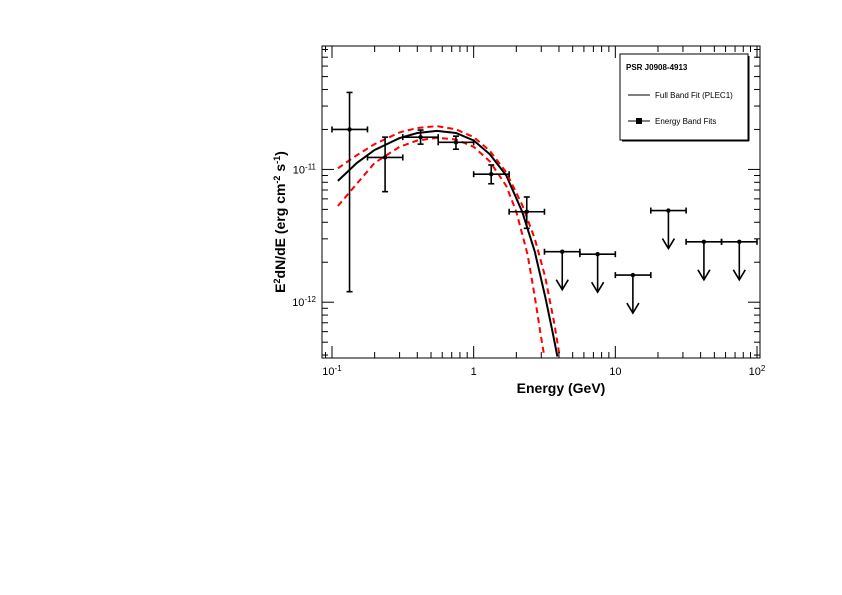 Image resolution: width=842 pixels, height=595 pixels. Describe the element at coordinates (561, 388) in the screenshot. I see `x-axis-label: Energy (GeV)` at that location.